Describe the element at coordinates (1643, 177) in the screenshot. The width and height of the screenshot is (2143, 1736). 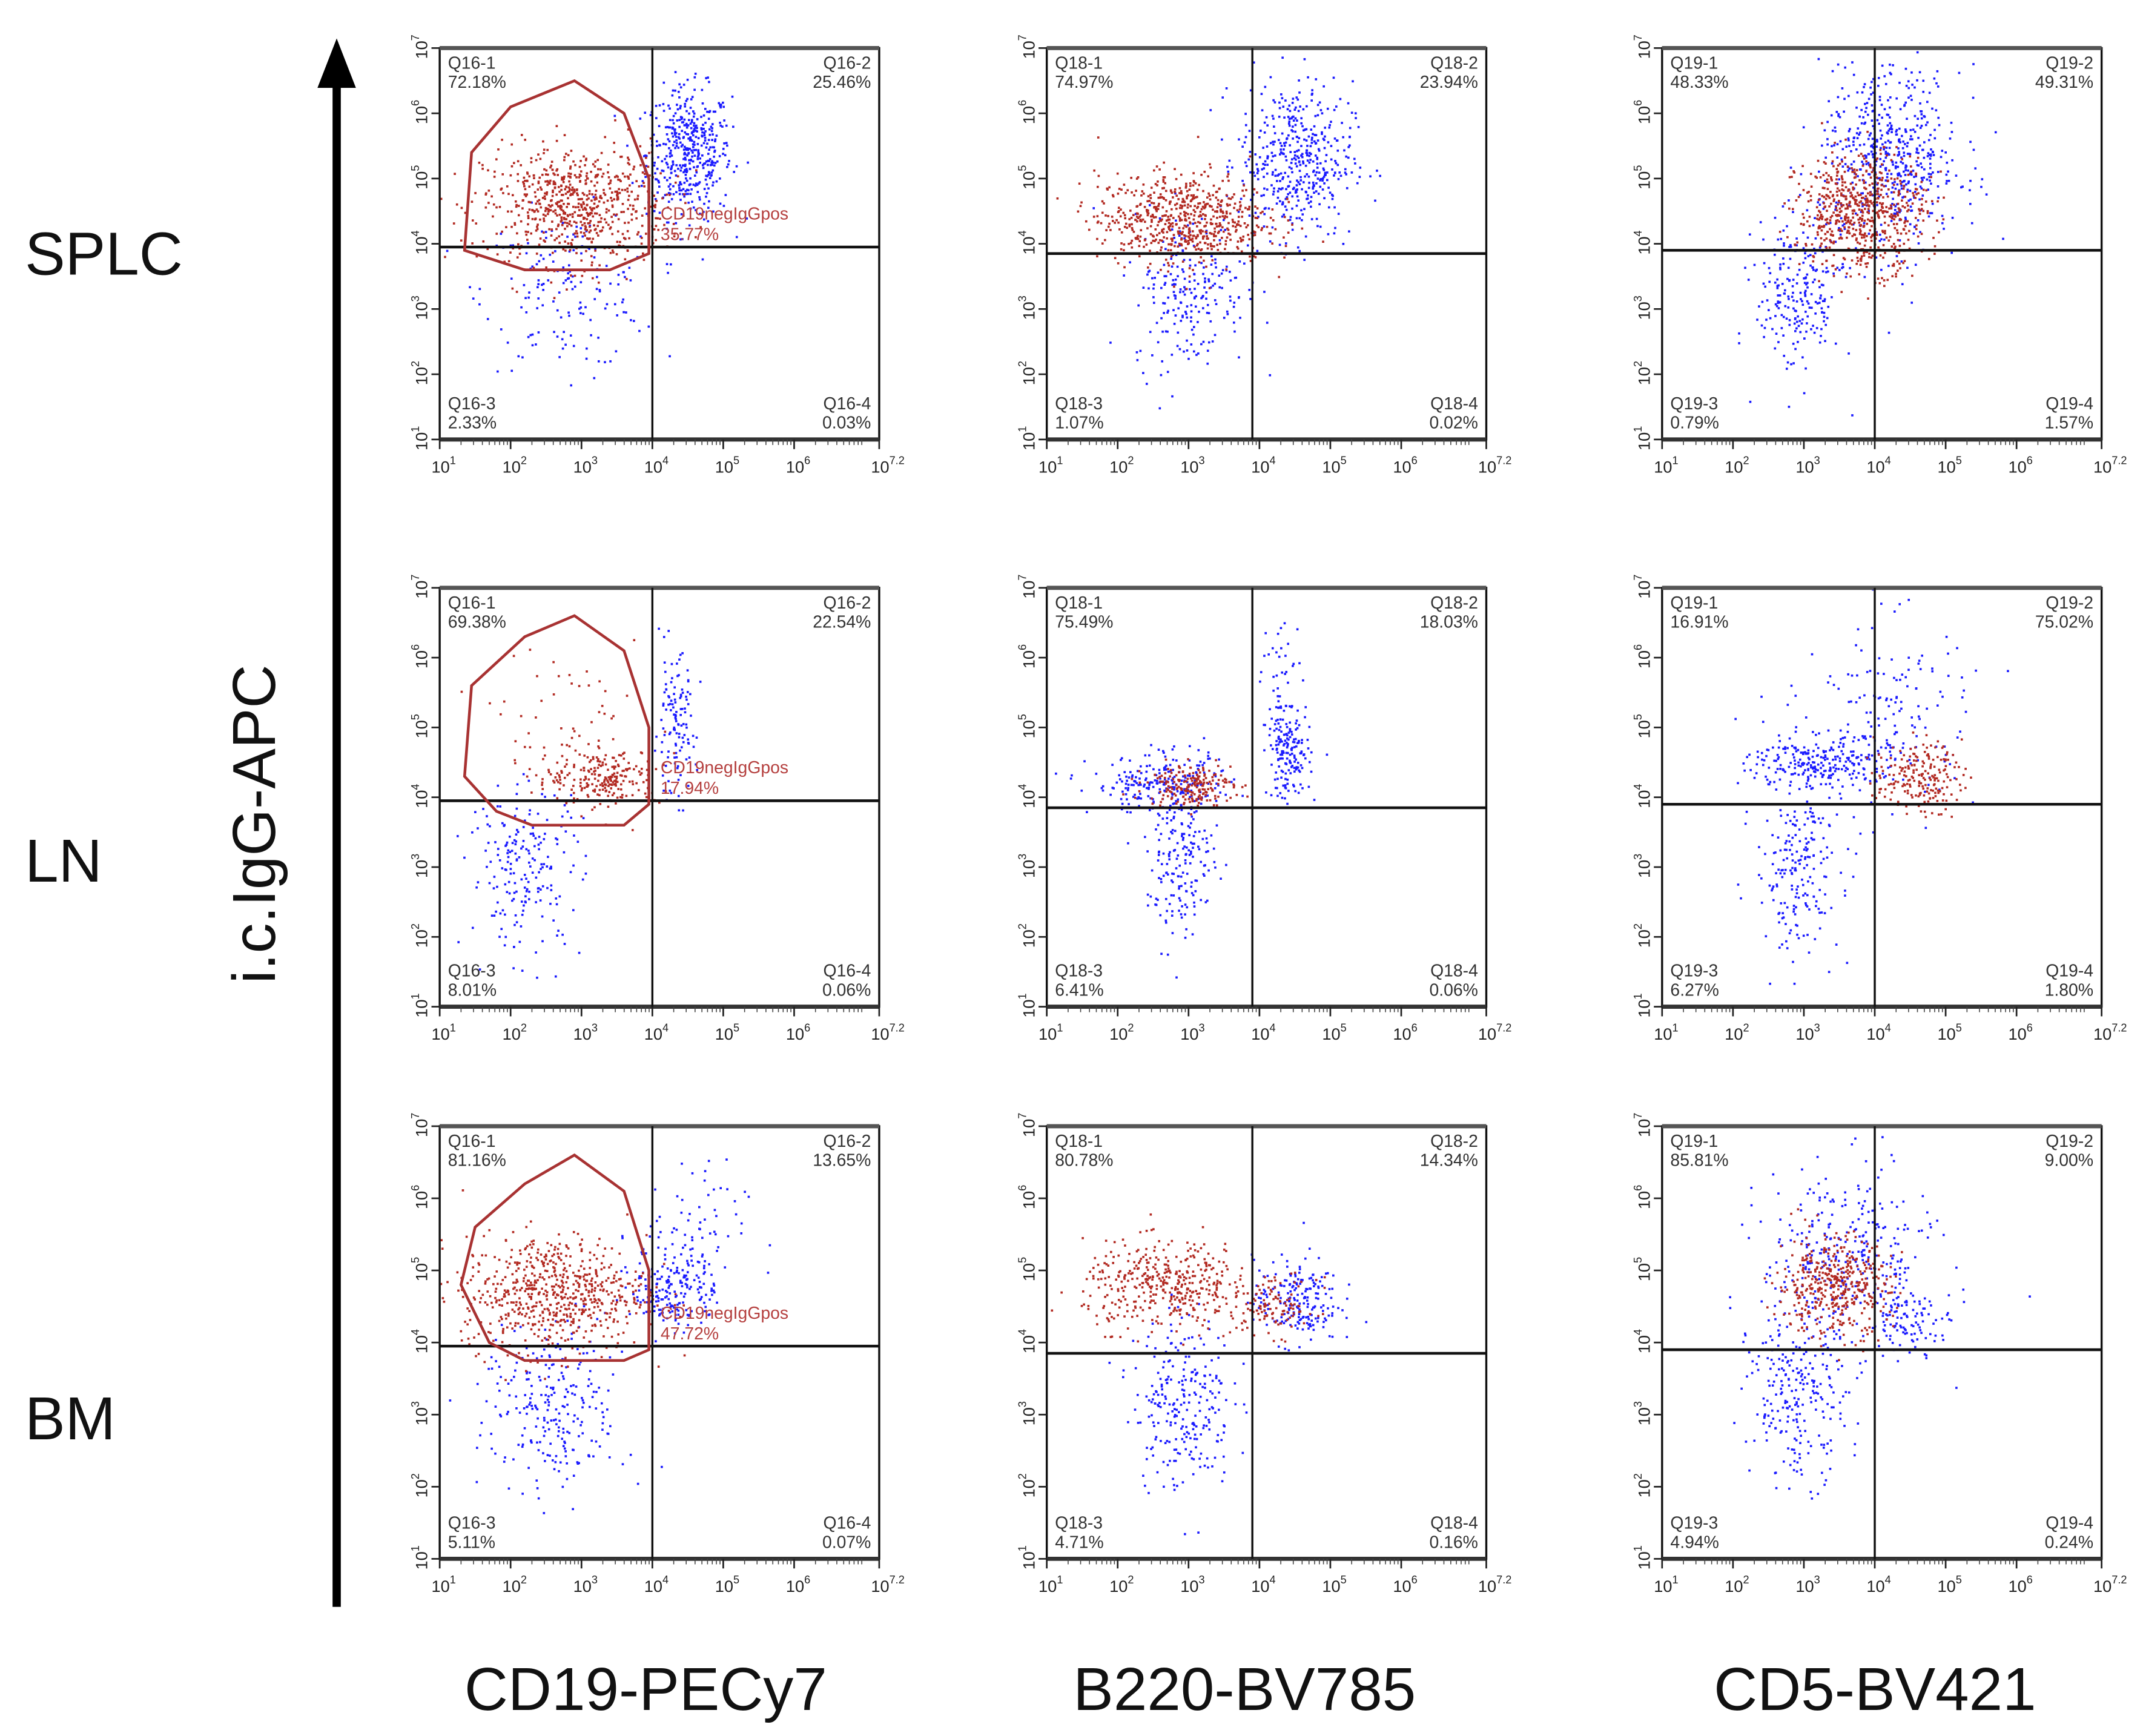
I see `y-tick-label: 105` at that location.